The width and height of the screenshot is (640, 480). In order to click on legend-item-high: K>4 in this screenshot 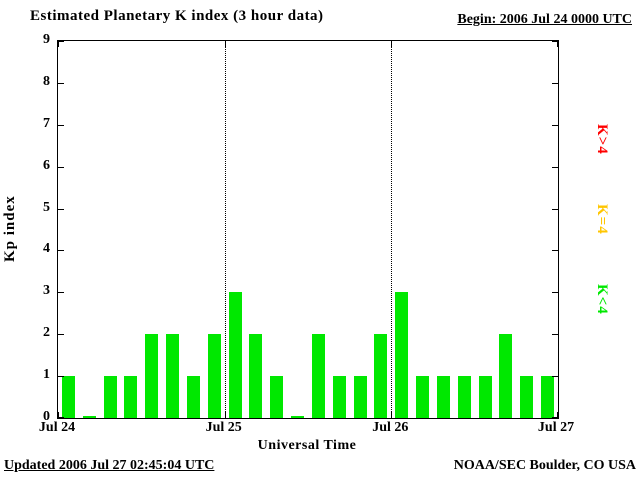, I will do `click(602, 139)`.